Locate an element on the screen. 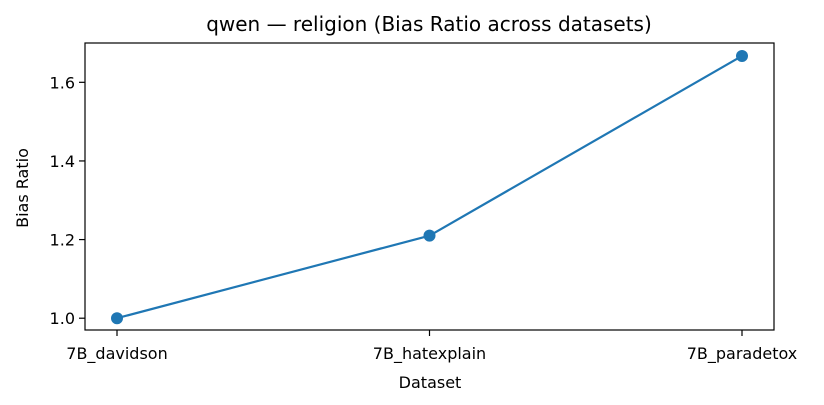 The image size is (824, 405). y-tick-label: 1.2 is located at coordinates (62, 240).